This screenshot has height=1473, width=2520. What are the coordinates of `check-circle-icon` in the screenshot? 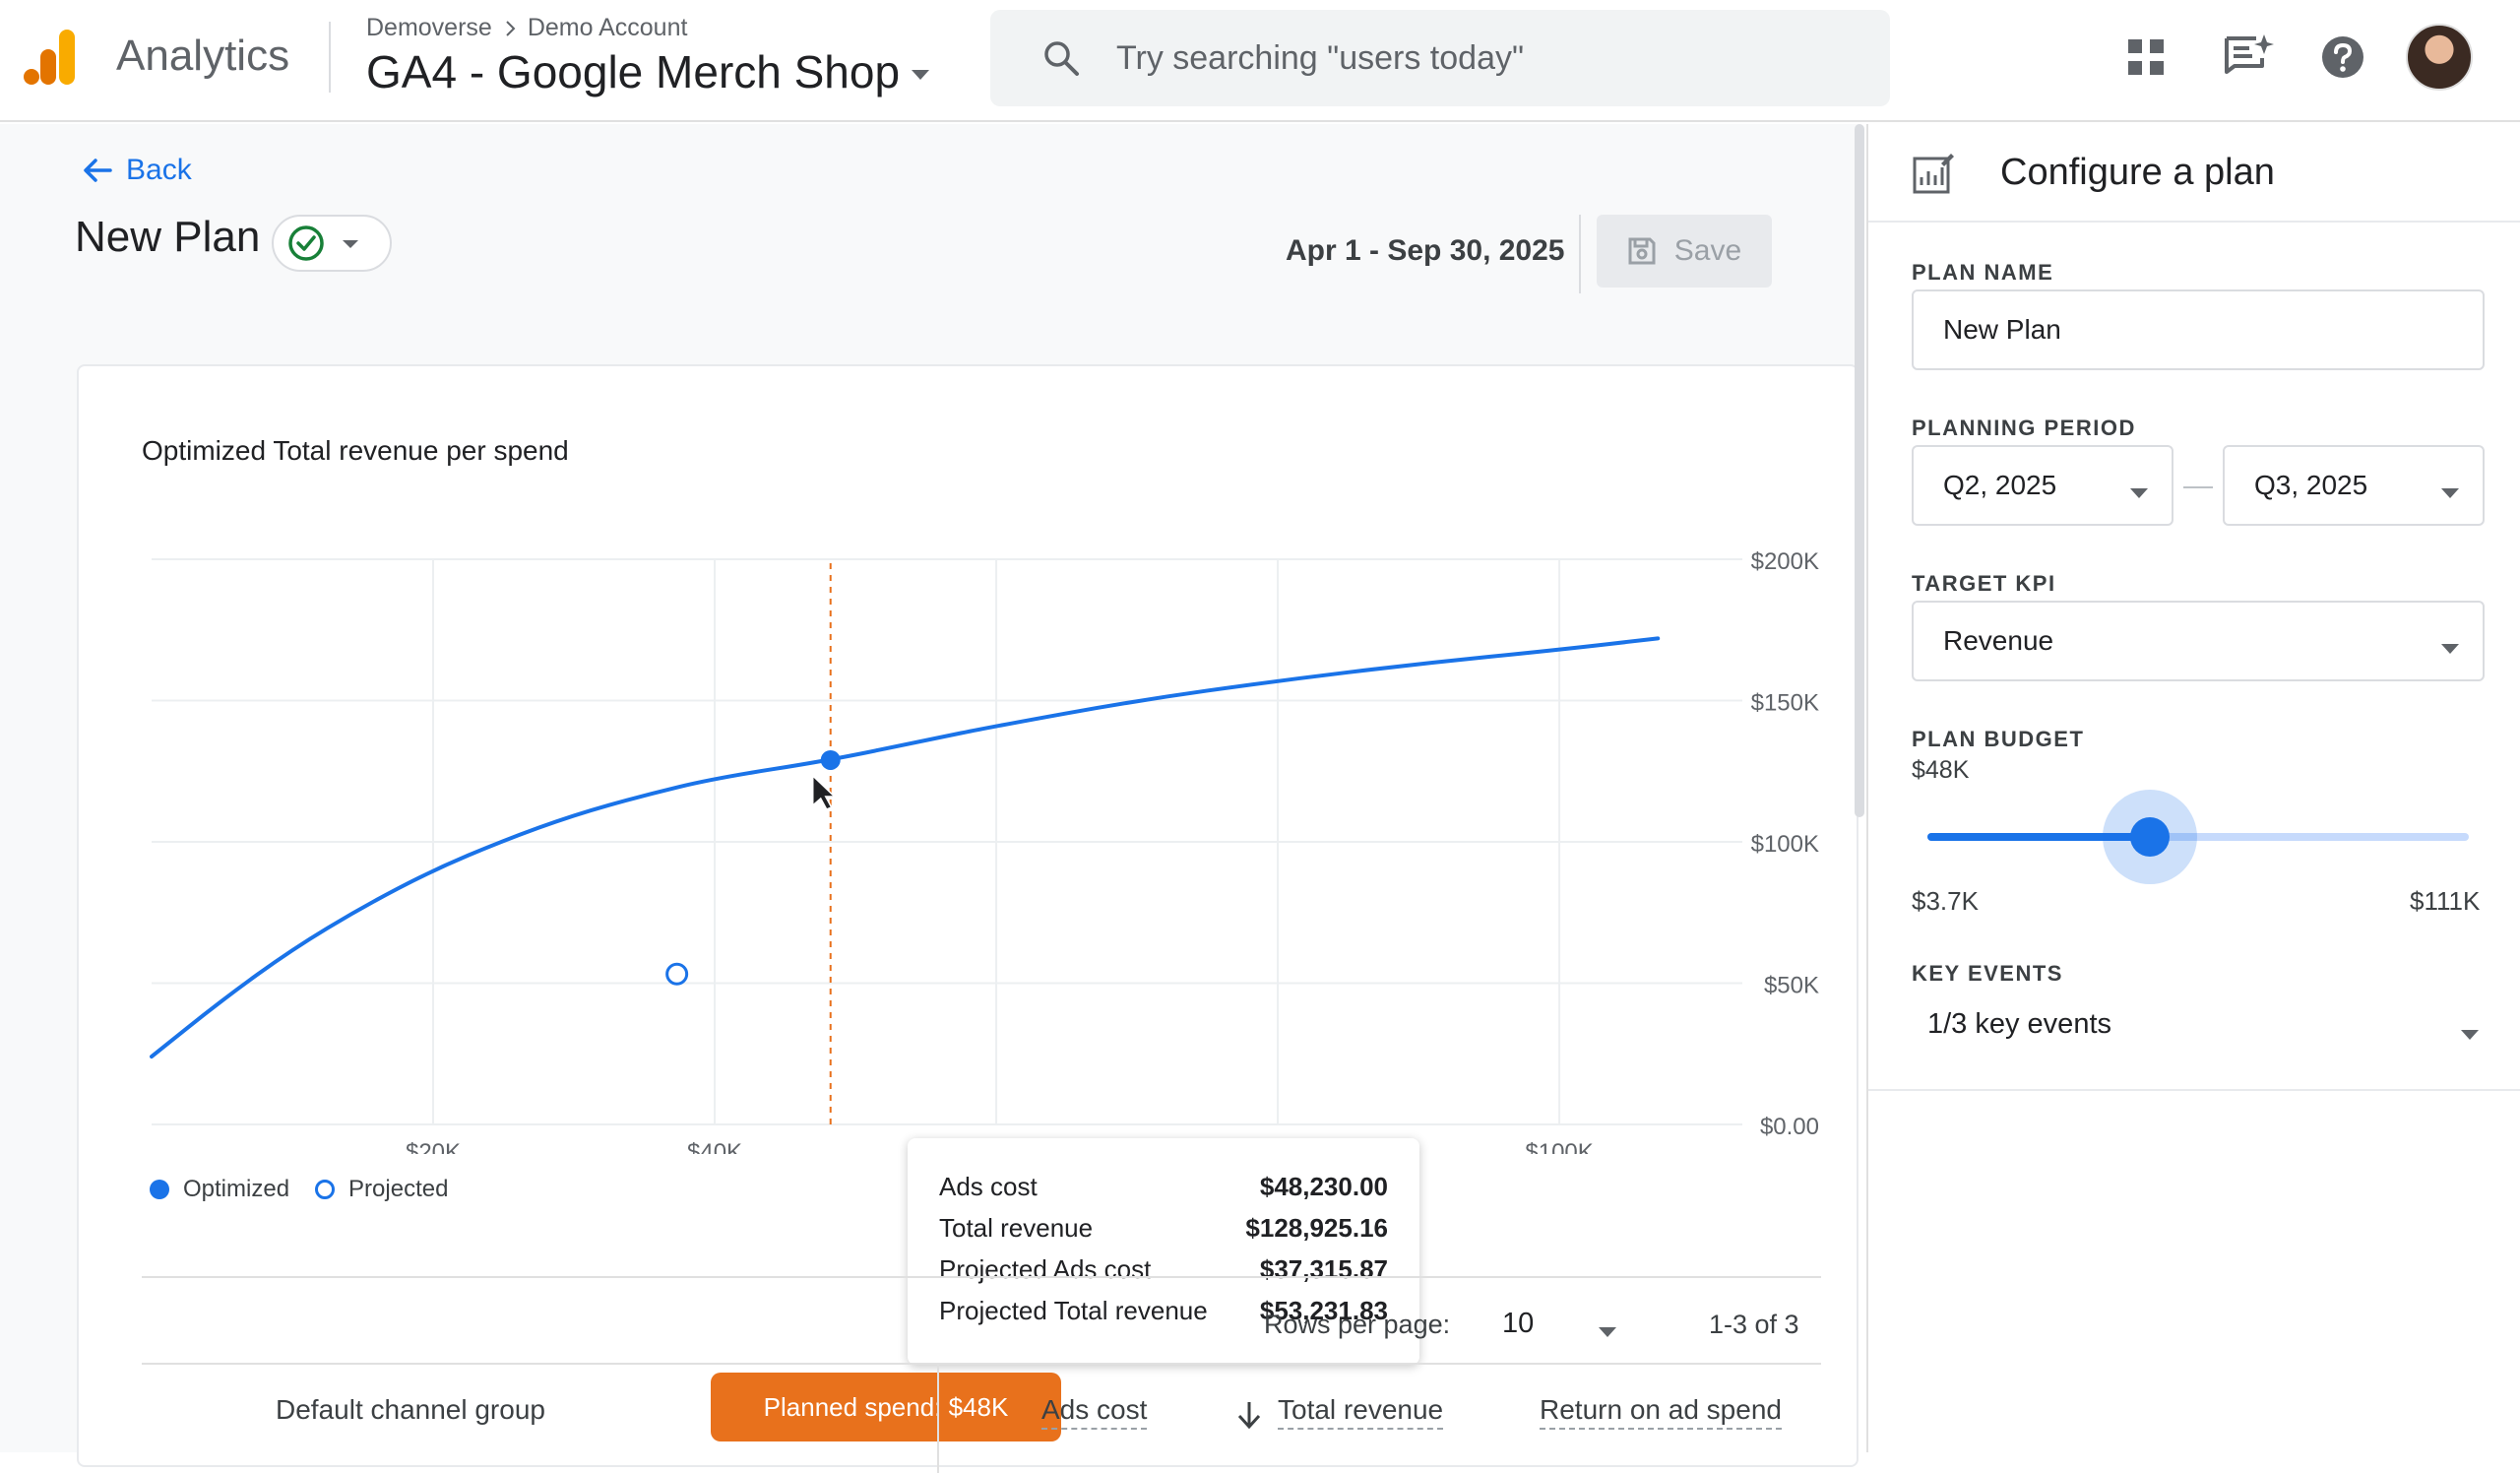 It's located at (306, 243).